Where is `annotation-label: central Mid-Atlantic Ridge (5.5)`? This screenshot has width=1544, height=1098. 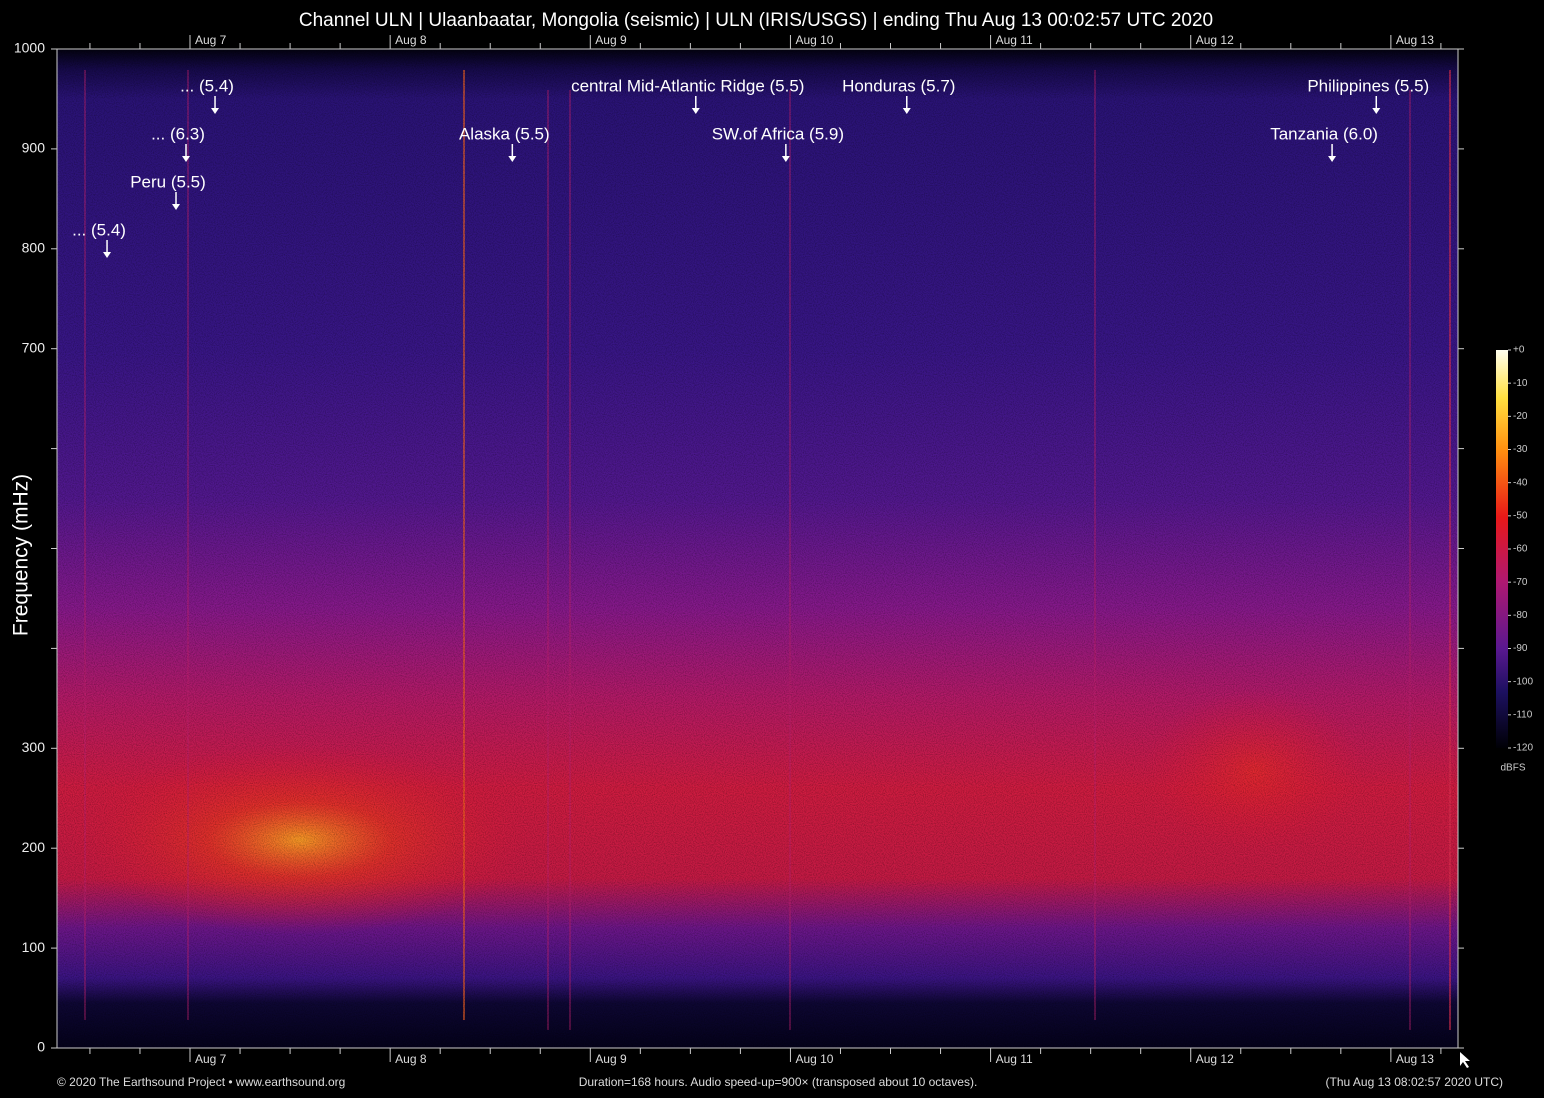 annotation-label: central Mid-Atlantic Ridge (5.5) is located at coordinates (687, 85).